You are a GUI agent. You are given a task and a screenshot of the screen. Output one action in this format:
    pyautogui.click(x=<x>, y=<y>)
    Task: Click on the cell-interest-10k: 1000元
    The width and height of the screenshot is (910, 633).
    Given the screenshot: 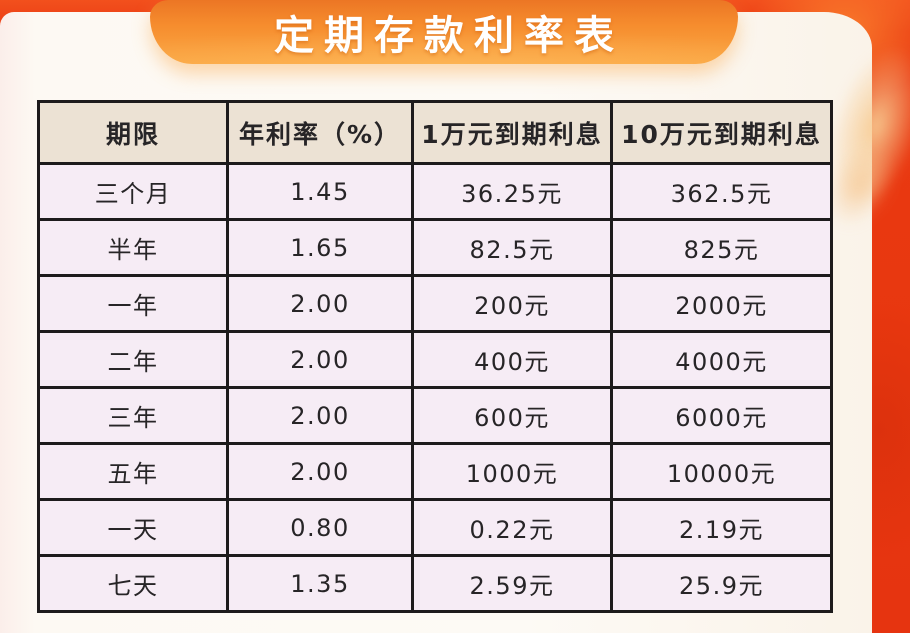 What is the action you would take?
    pyautogui.click(x=512, y=471)
    